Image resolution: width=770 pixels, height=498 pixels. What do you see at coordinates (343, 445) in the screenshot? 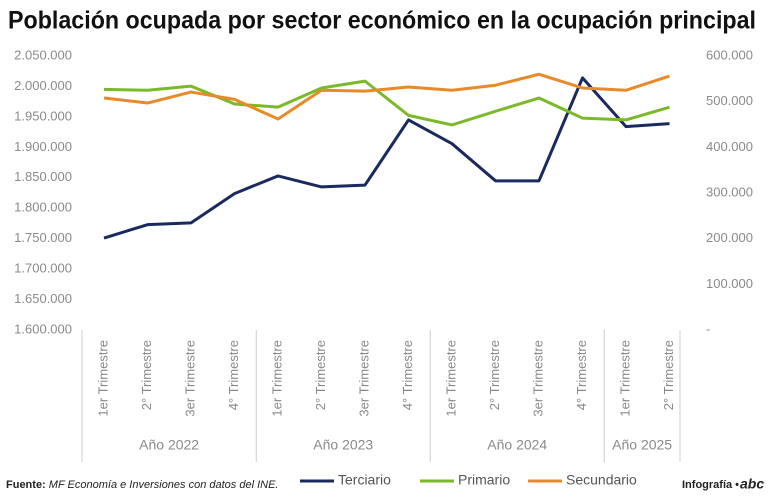
I see `group-label: Año 2023` at bounding box center [343, 445].